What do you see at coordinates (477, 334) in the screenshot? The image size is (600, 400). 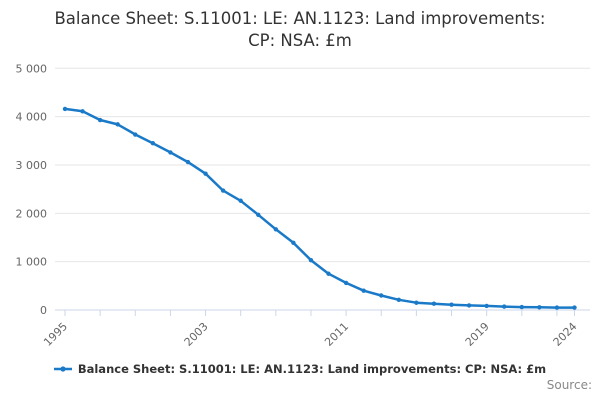 I see `x-axis-label: 2019` at bounding box center [477, 334].